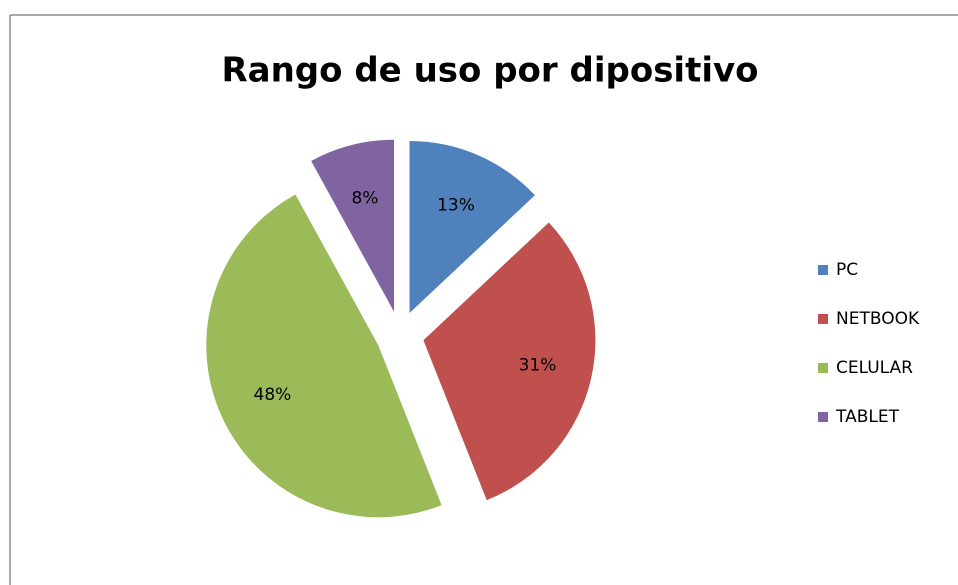  Describe the element at coordinates (456, 206) in the screenshot. I see `data-label: 13%` at that location.